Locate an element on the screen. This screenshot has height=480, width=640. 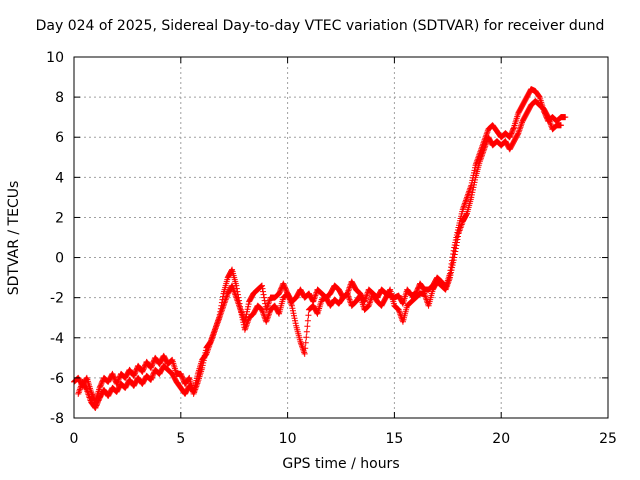
x-tick-label: 0 is located at coordinates (74, 439).